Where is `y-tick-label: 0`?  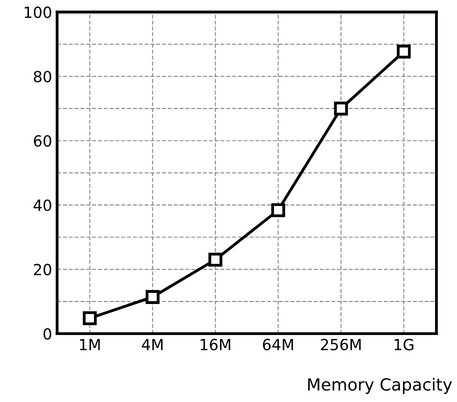
y-tick-label: 0 is located at coordinates (48, 334).